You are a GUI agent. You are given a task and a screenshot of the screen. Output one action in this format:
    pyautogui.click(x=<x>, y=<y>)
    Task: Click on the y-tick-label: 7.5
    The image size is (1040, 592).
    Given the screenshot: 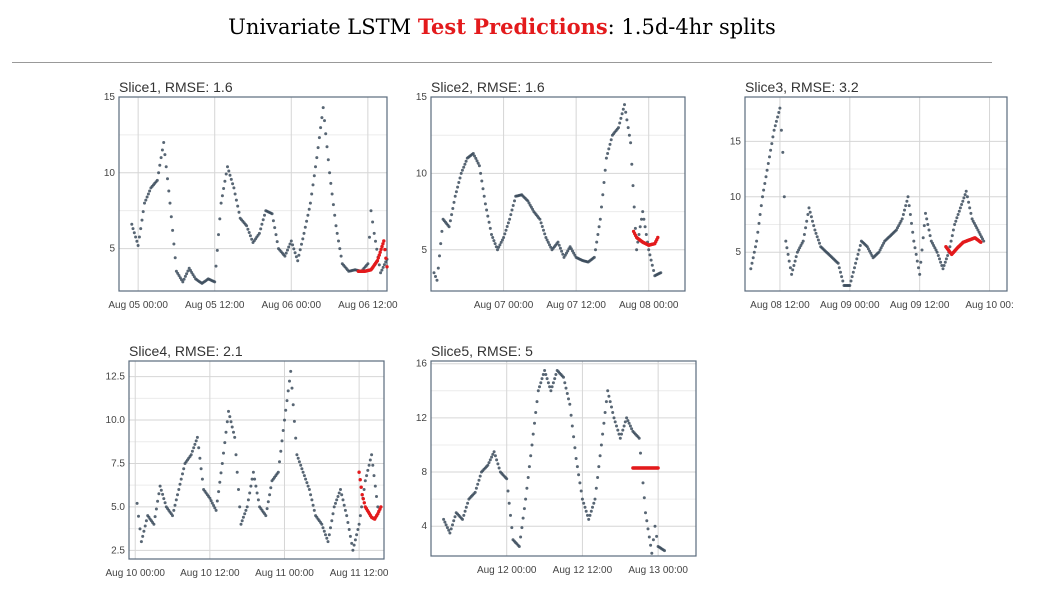 What is the action you would take?
    pyautogui.click(x=118, y=463)
    